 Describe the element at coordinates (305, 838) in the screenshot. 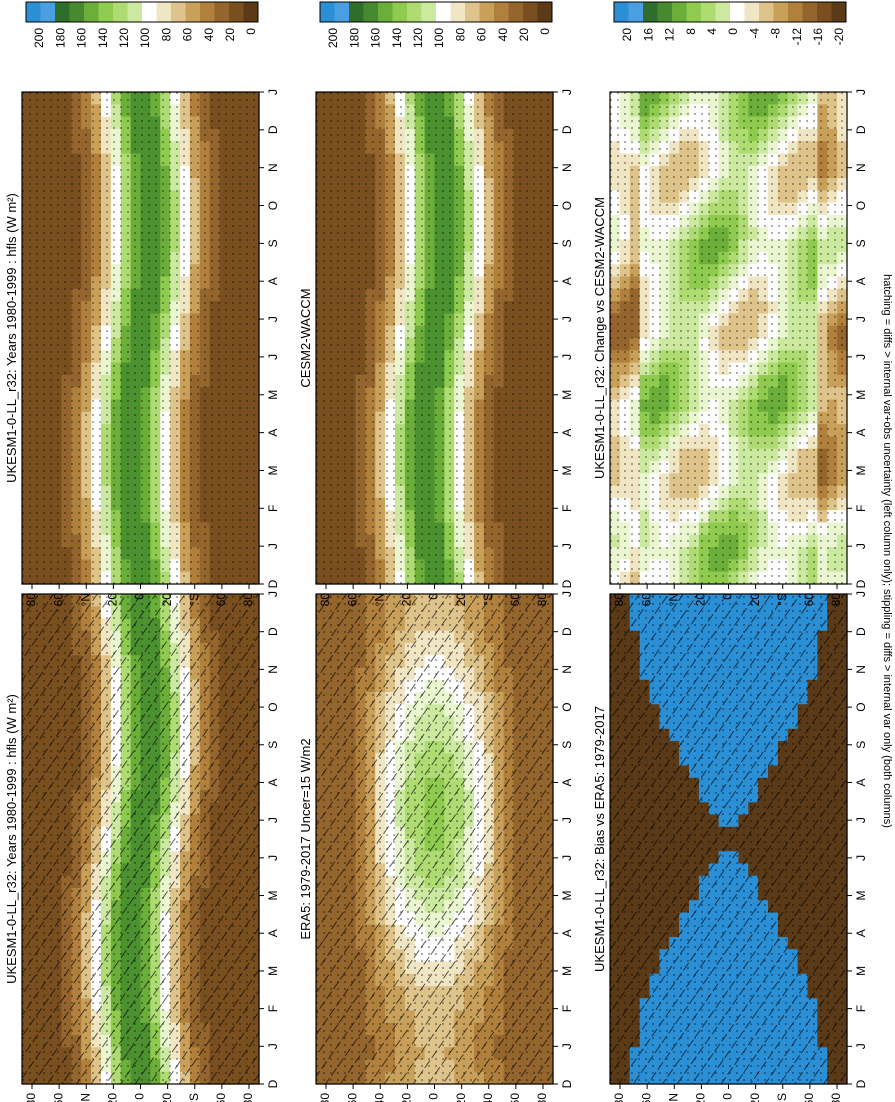

I see `panel-title: ERA5: 1979-2017 Uncer=15 W/m2` at that location.